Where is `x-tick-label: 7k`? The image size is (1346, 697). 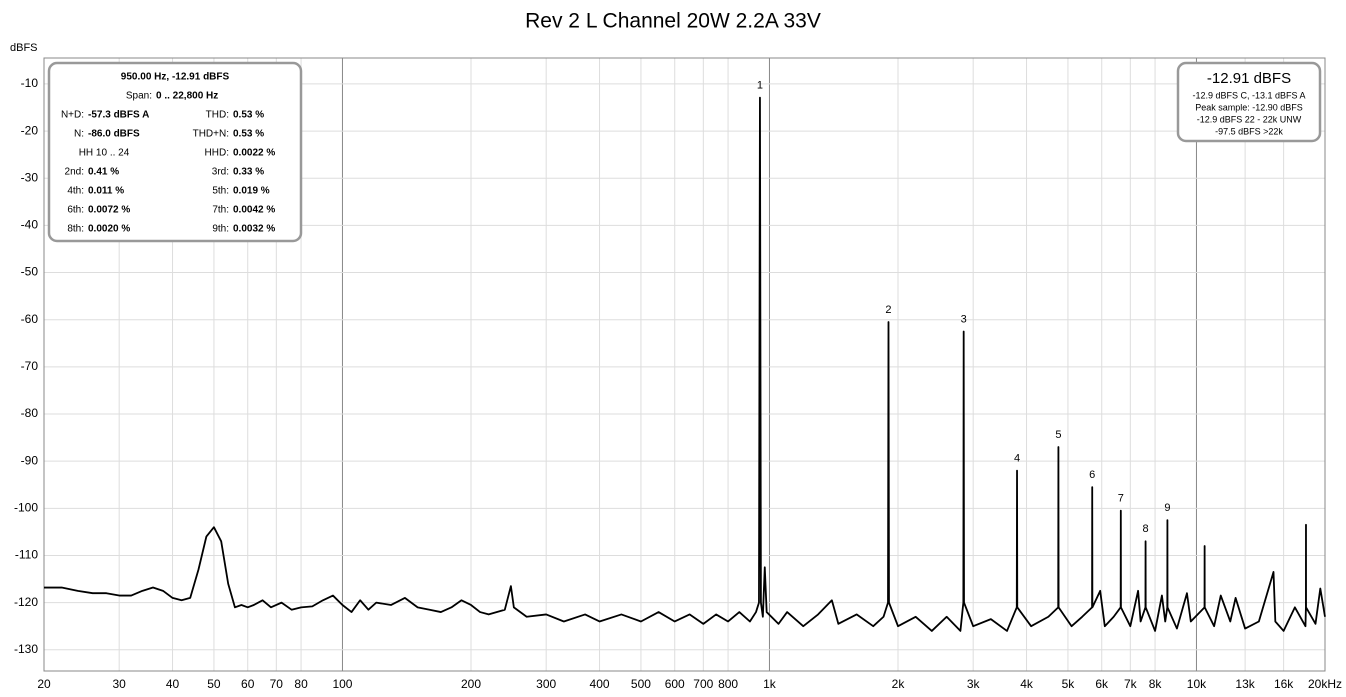
x-tick-label: 7k is located at coordinates (1131, 684).